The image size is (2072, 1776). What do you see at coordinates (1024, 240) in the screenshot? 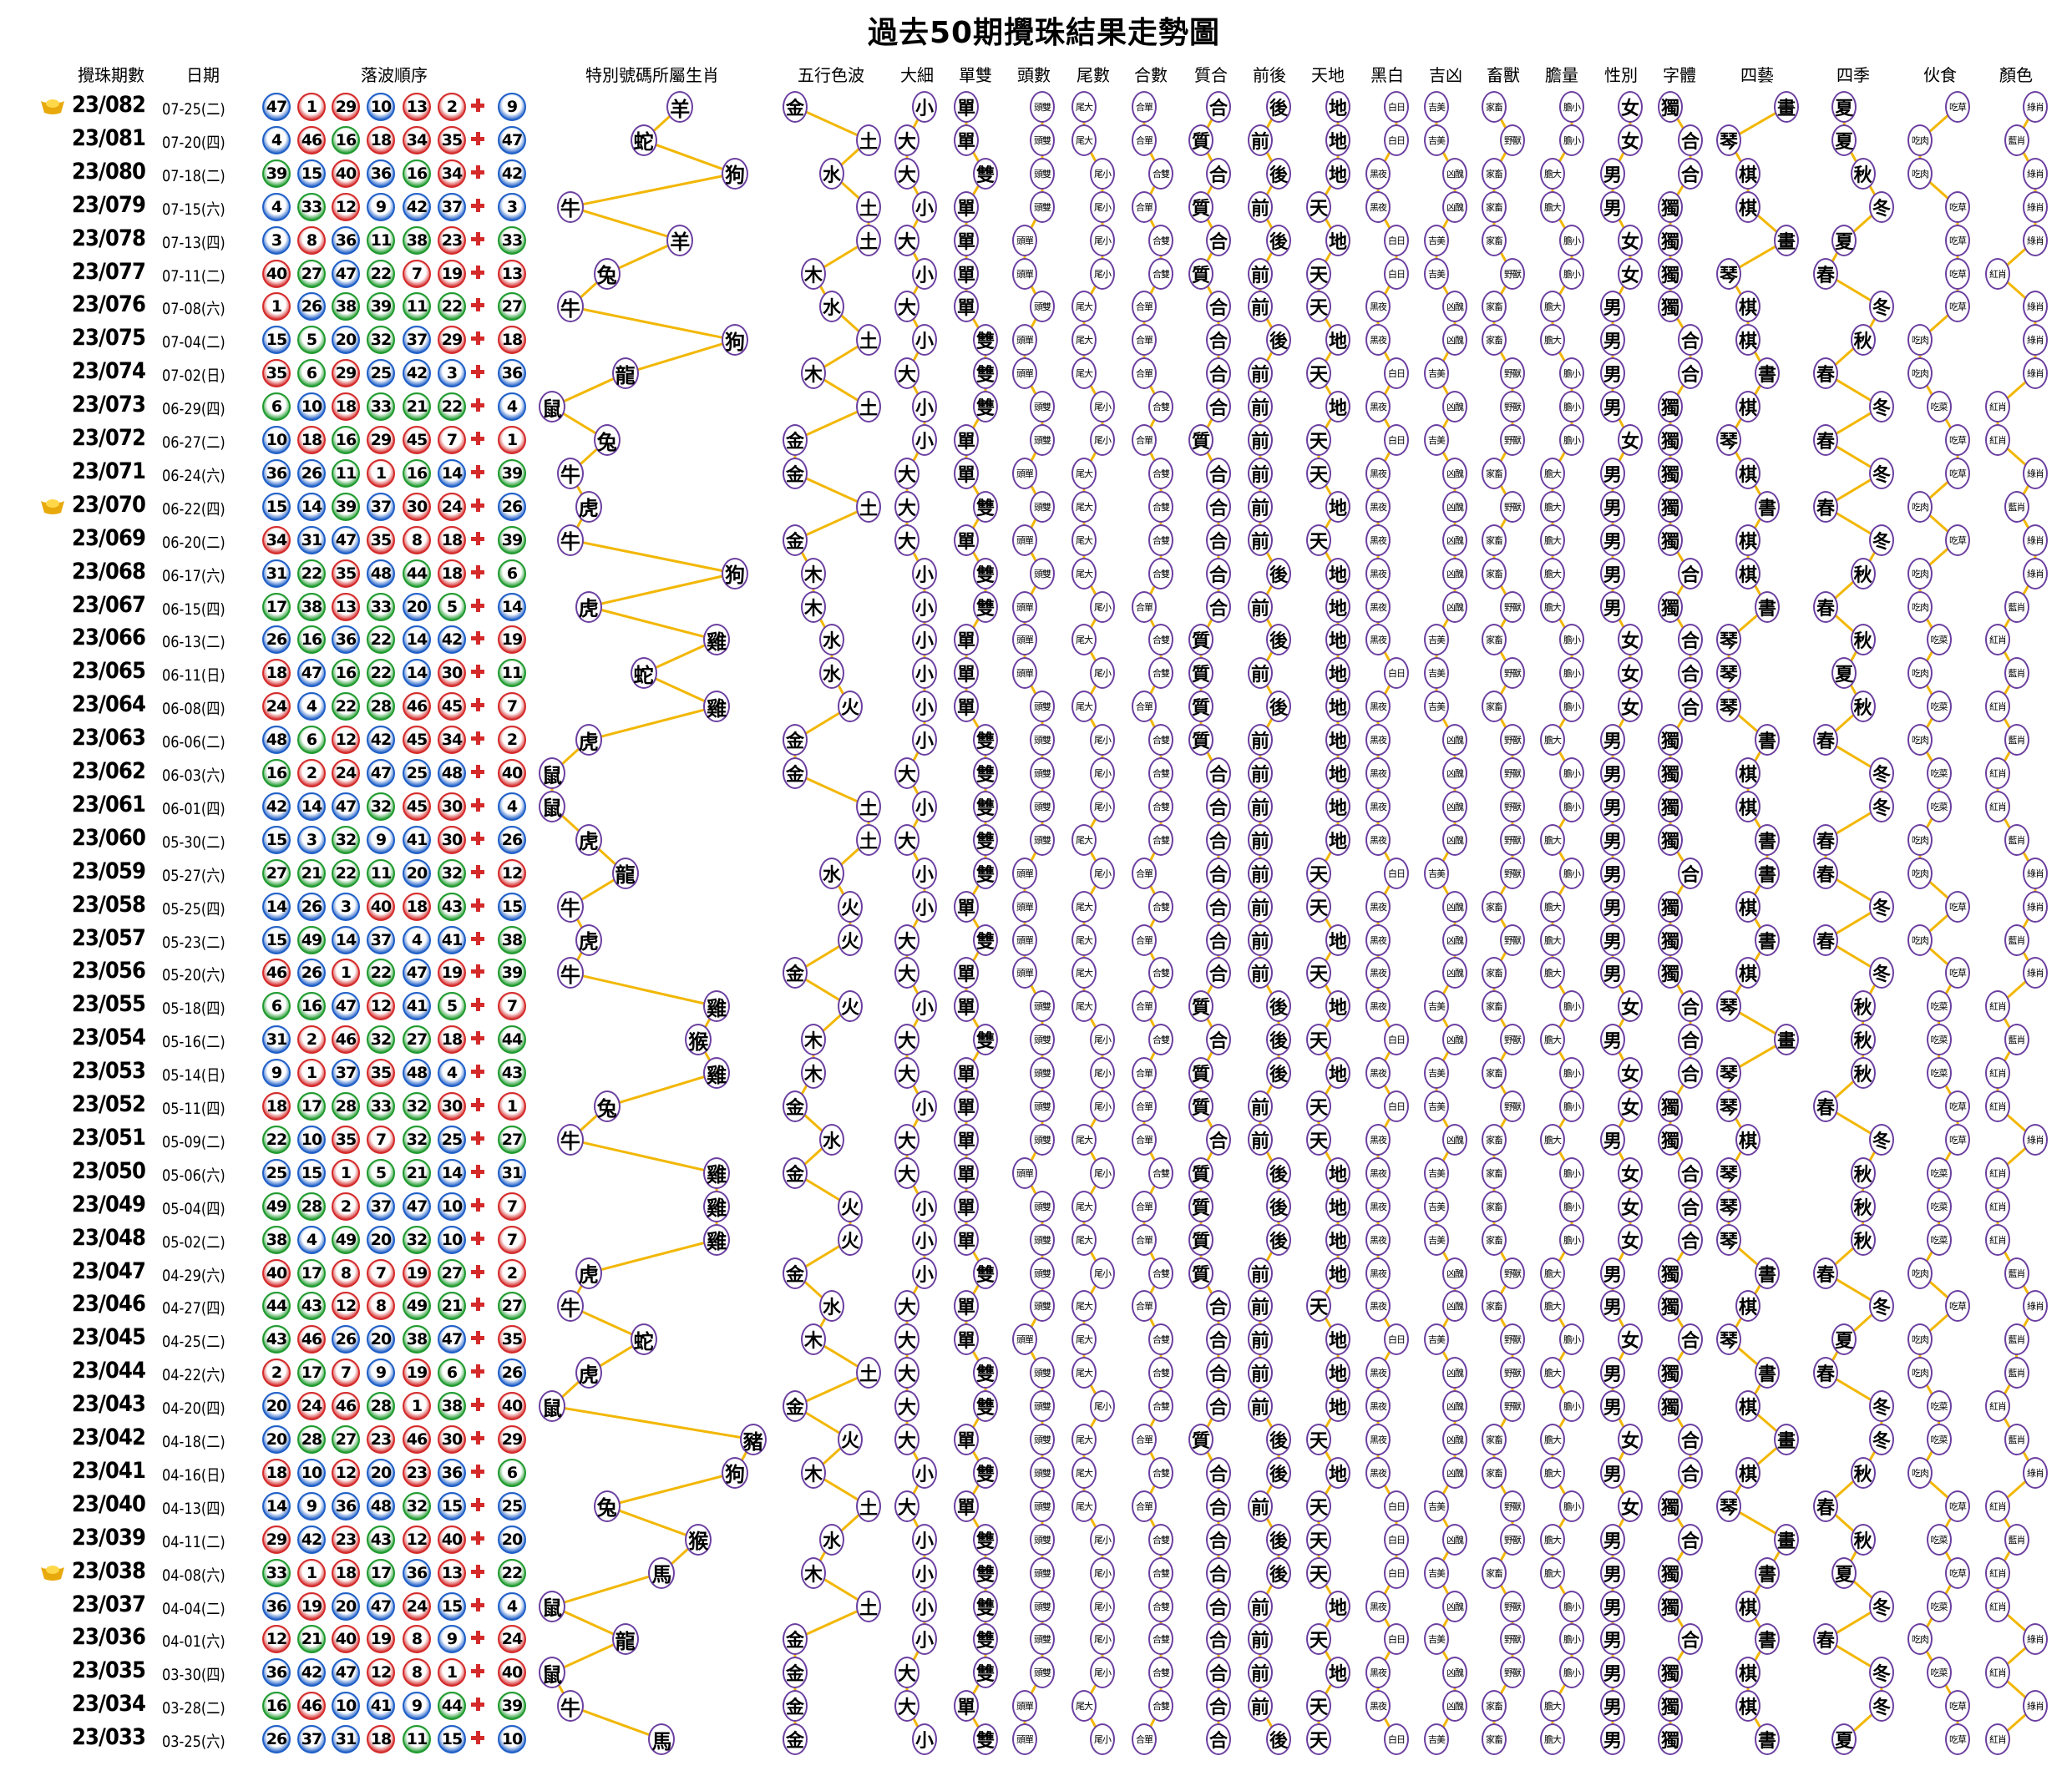
I see `attribute-circle: 頭單` at bounding box center [1024, 240].